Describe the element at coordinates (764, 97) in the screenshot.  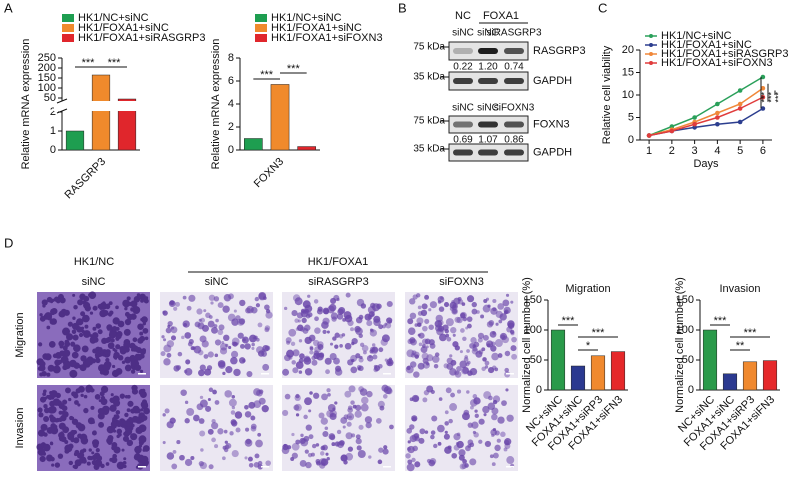
I see `significance: ***` at that location.